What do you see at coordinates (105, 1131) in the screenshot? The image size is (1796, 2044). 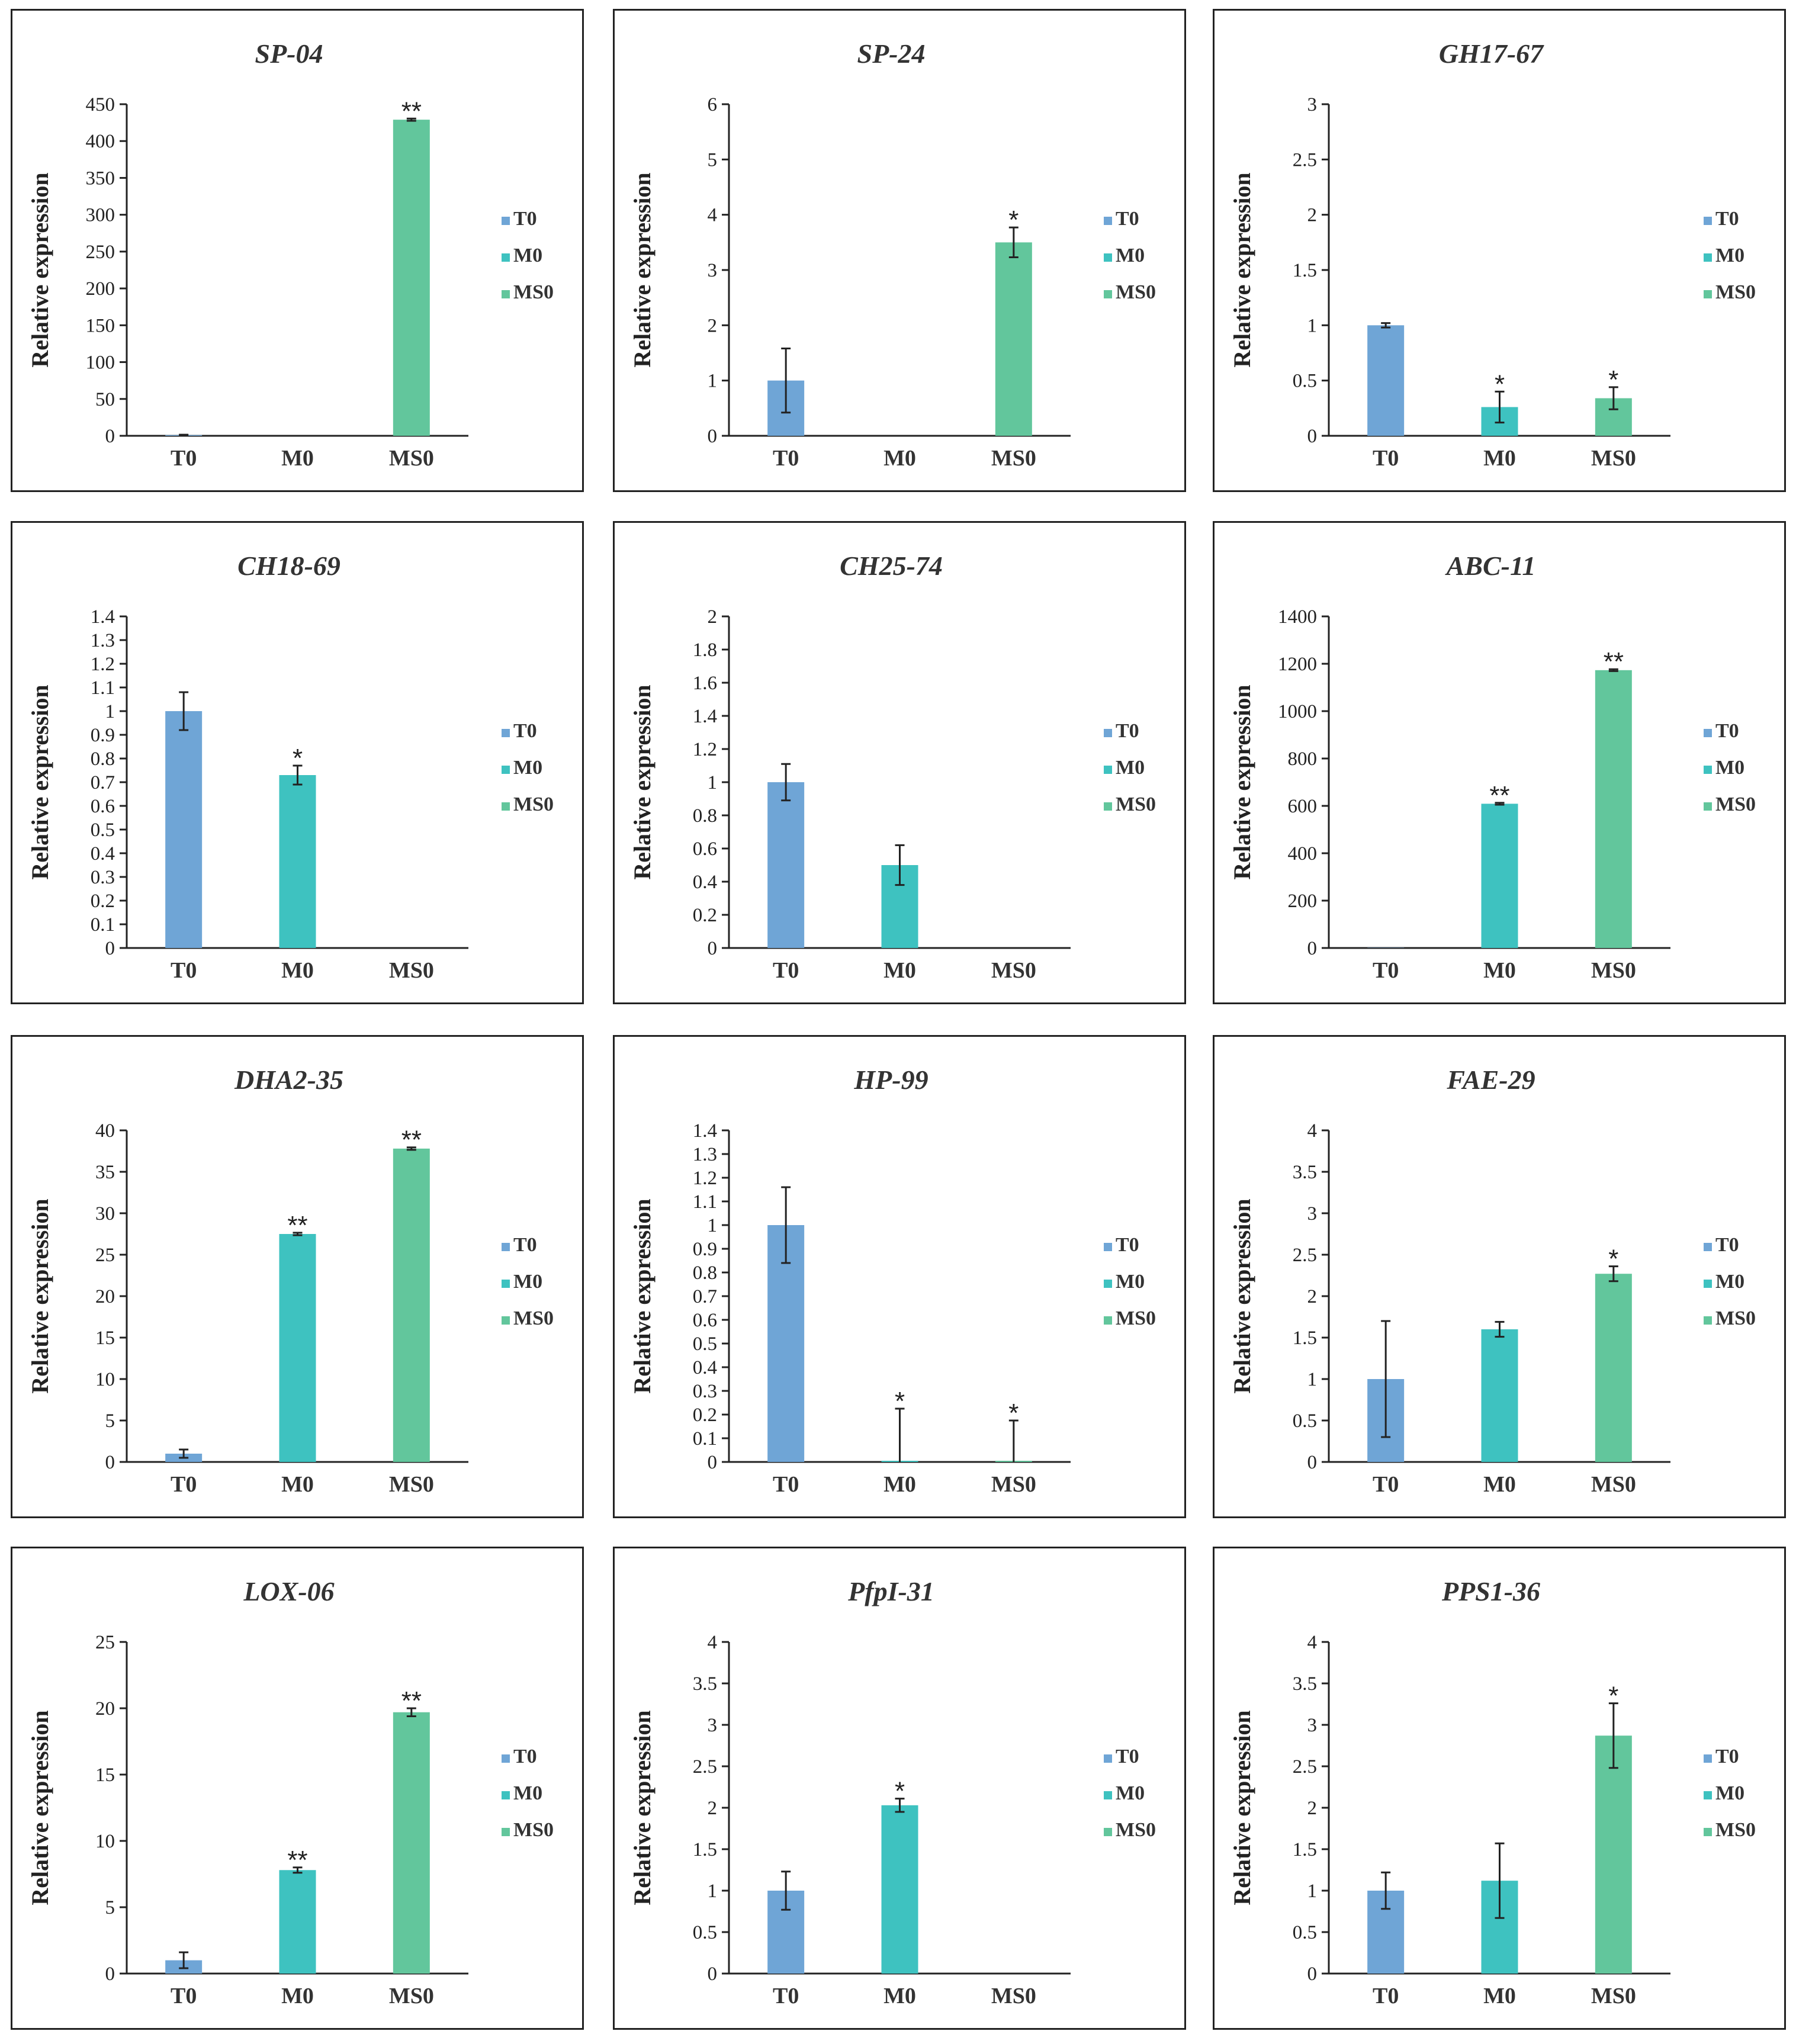 I see `y-tick-label: 40` at bounding box center [105, 1131].